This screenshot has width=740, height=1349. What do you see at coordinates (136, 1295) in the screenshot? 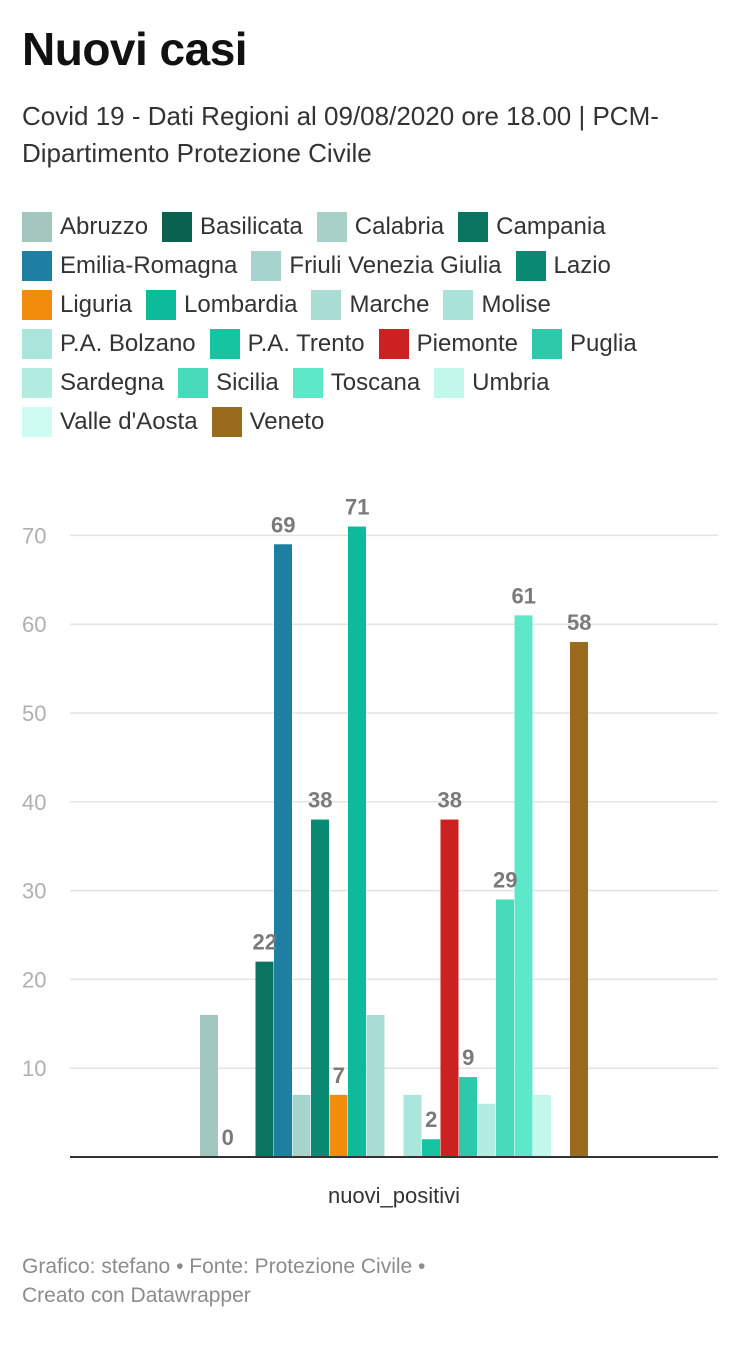
I see `footer-datawrapper: Creato con Datawrapper` at bounding box center [136, 1295].